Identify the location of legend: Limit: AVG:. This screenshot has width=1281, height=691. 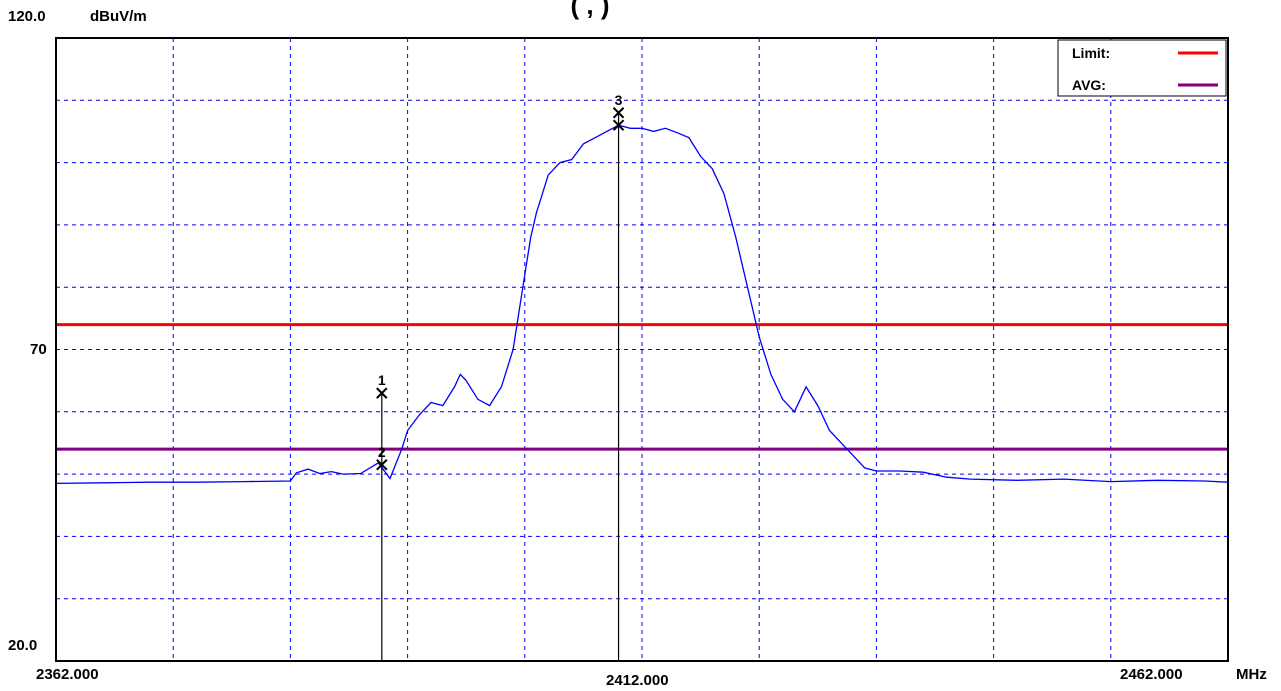
(1142, 68).